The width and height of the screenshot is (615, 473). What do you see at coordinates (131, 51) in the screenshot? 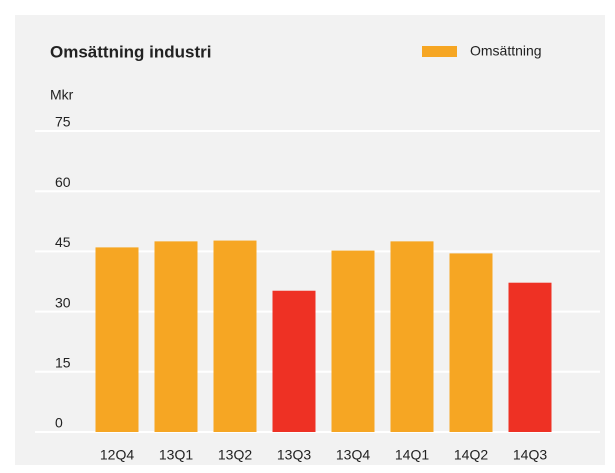
I see `chart-title: Omsättning industri` at bounding box center [131, 51].